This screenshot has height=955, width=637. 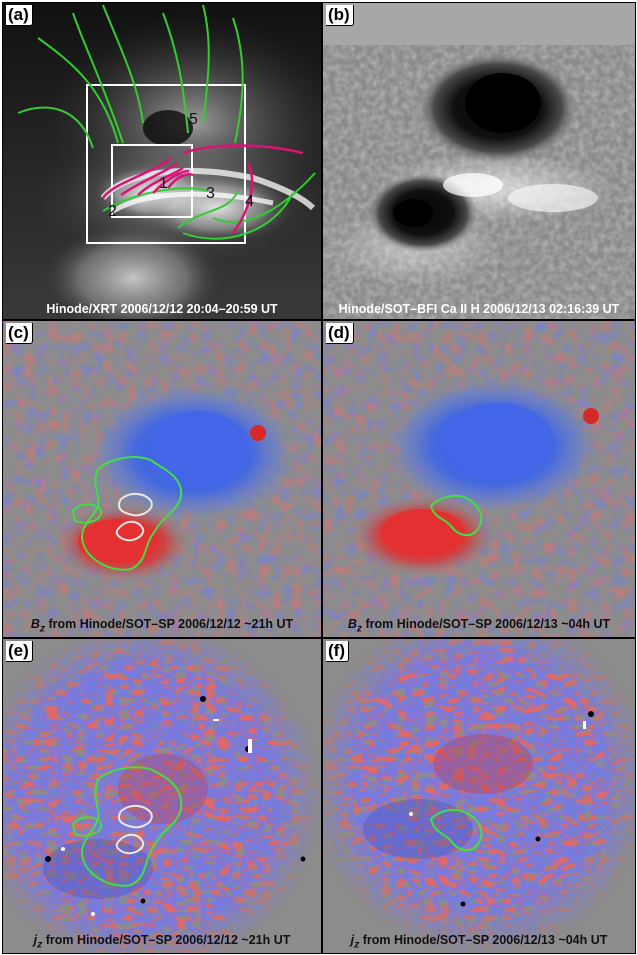 I want to click on large-fov-box, so click(x=166, y=164).